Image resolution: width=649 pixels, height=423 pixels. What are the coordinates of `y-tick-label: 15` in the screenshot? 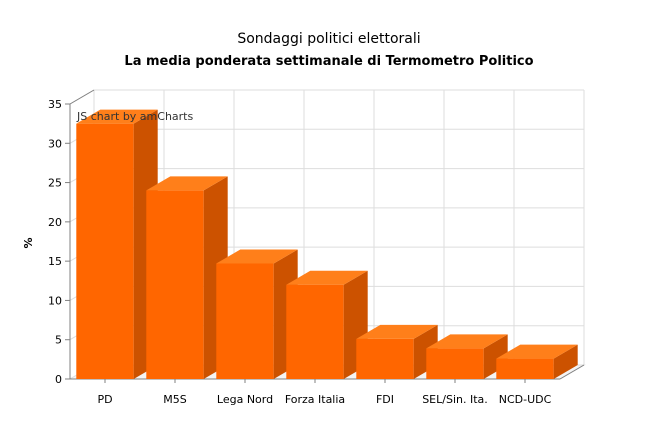 It's located at (55, 261).